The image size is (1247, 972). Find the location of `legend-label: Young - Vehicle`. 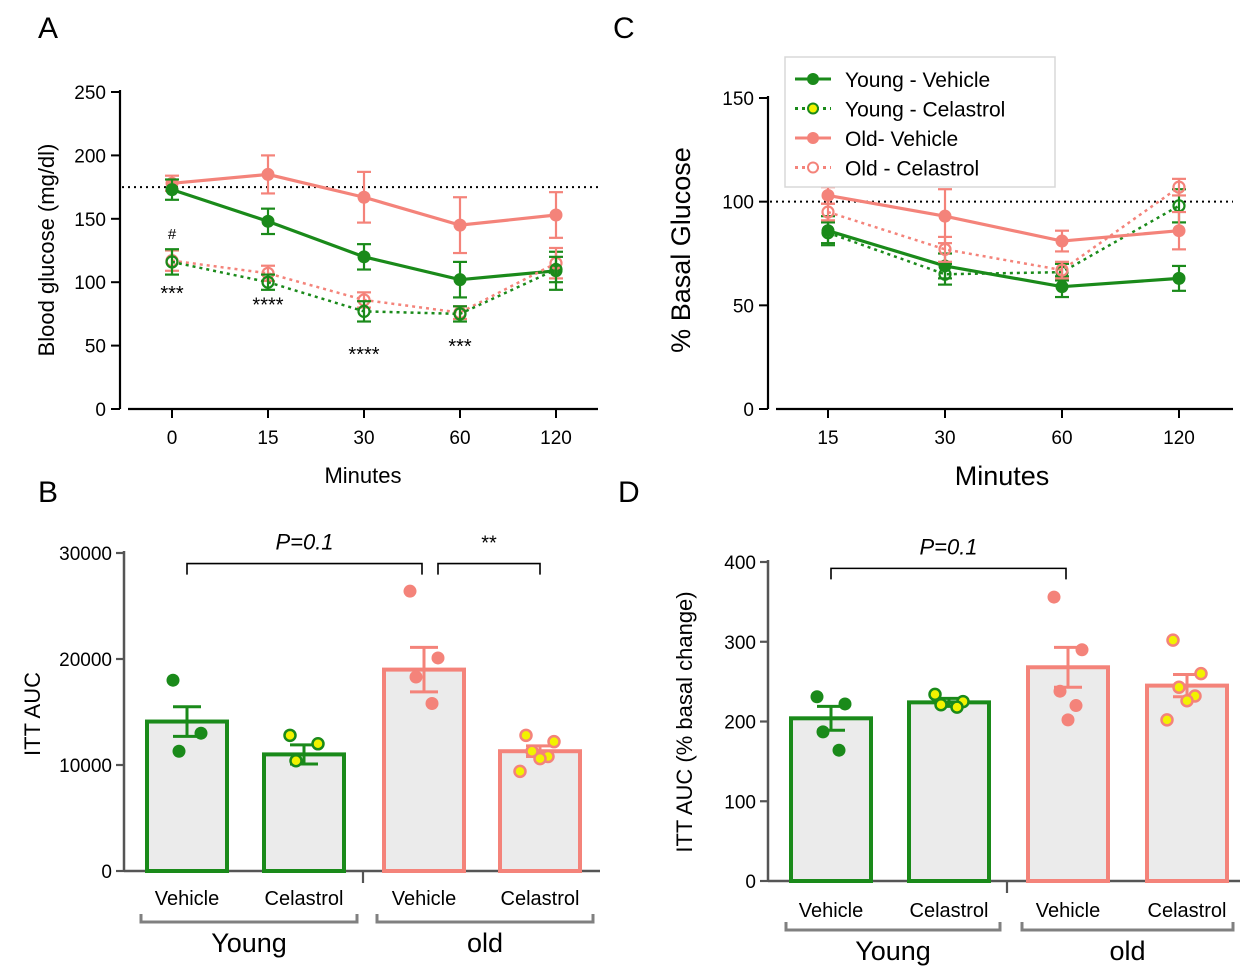

legend-label: Young - Vehicle is located at coordinates (917, 80).